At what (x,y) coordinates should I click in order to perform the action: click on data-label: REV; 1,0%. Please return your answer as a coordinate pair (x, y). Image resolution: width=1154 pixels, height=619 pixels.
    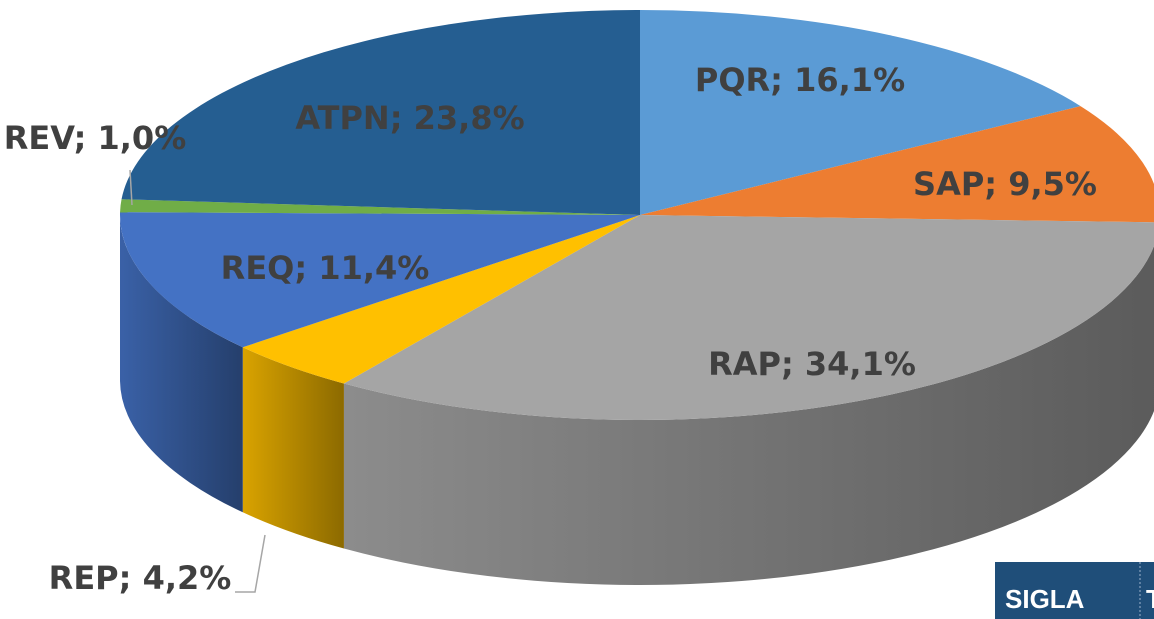
    Looking at the image, I should click on (95, 138).